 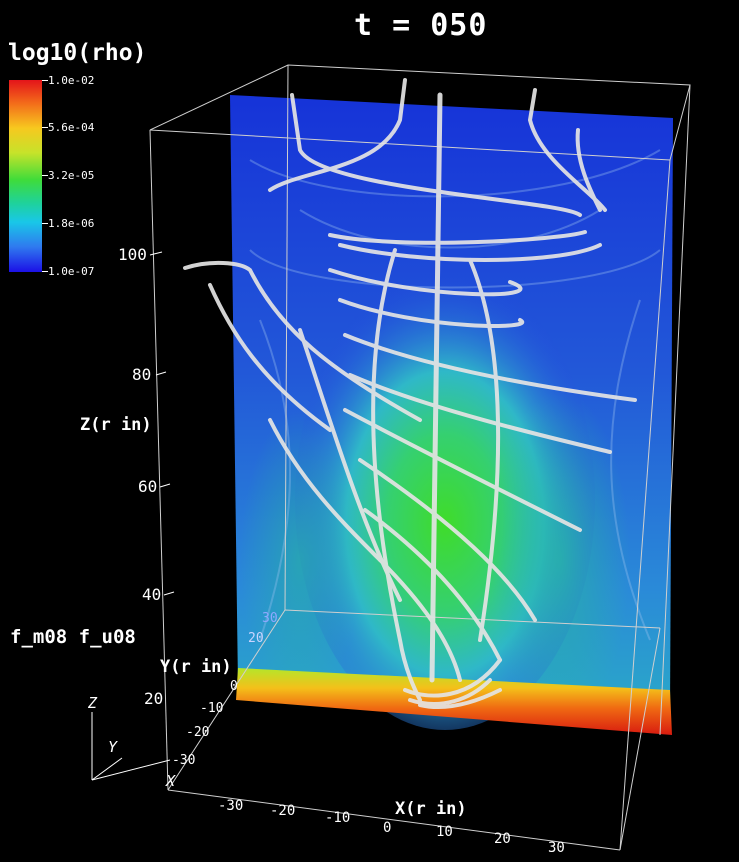 I want to click on y-axis: Y(r in) 30 20 0 -10 -20 -30, so click(x=219, y=689).